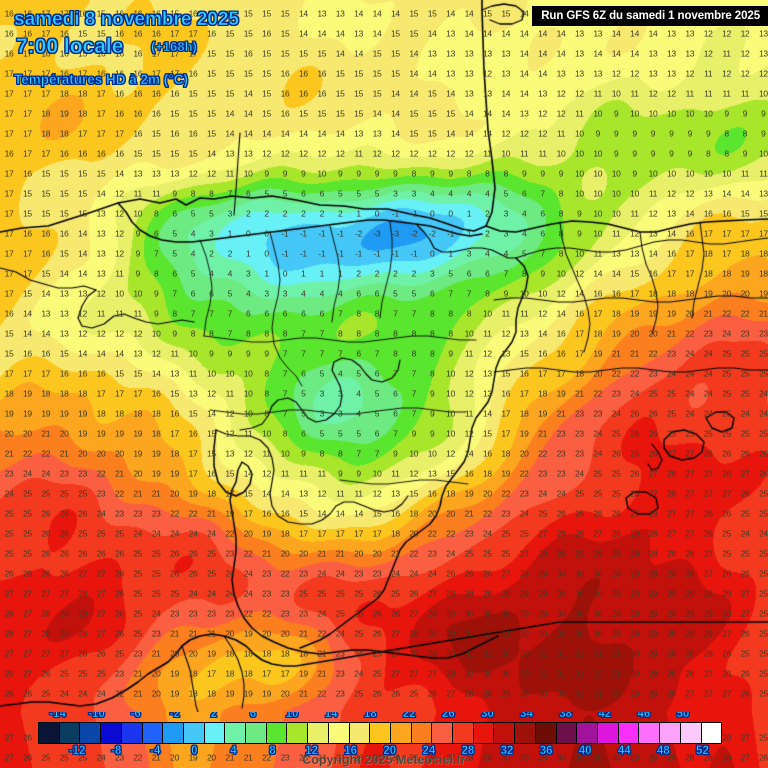 Image resolution: width=768 pixels, height=768 pixels. I want to click on scale-tick-label: 20, so click(389, 751).